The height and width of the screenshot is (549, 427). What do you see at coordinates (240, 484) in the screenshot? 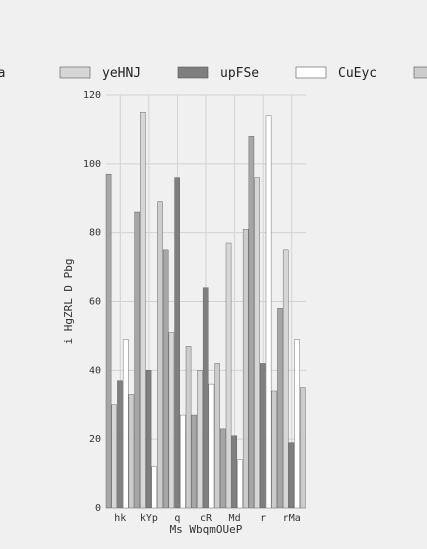
I see `bar-series-3-Md` at bounding box center [240, 484].